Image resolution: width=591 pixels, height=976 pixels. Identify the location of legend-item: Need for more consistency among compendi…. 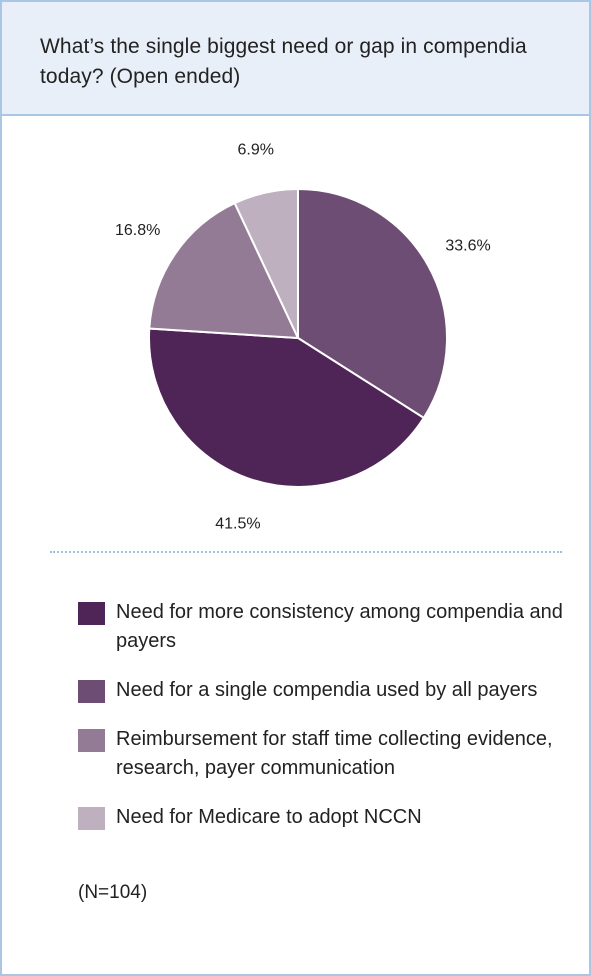
(328, 627).